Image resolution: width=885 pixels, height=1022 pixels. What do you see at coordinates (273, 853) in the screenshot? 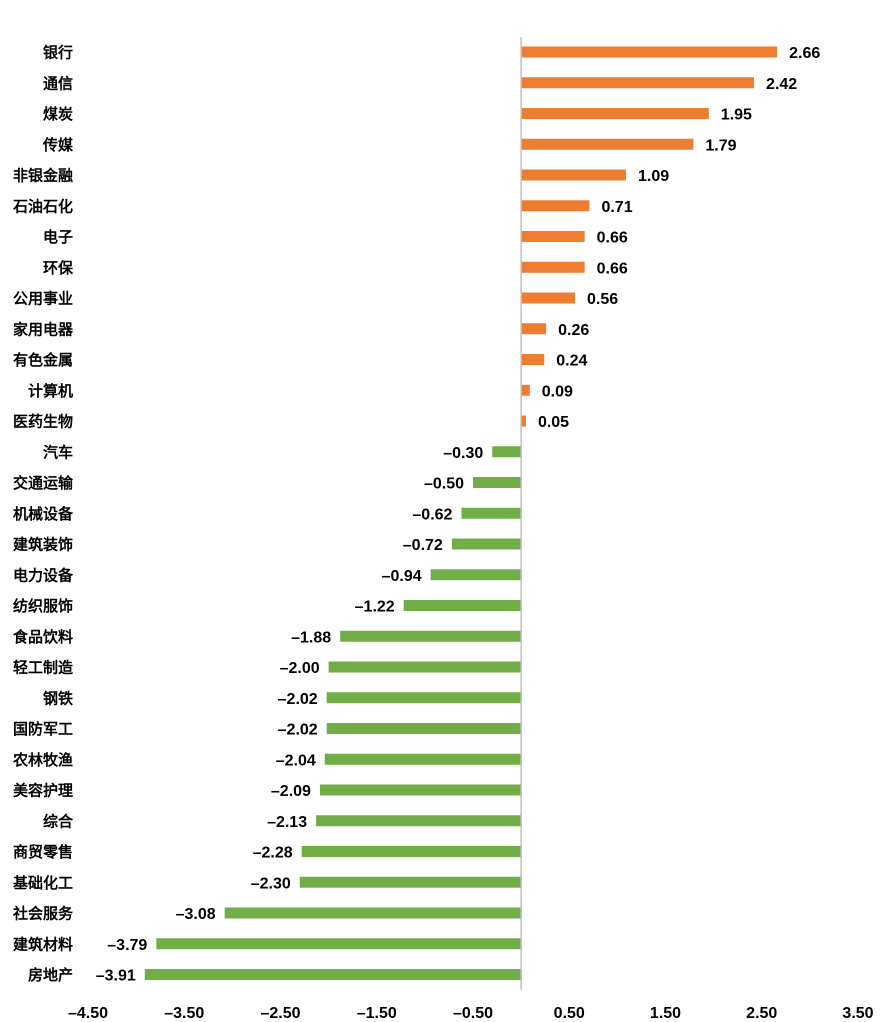
I see `value-label: –2.28` at bounding box center [273, 853].